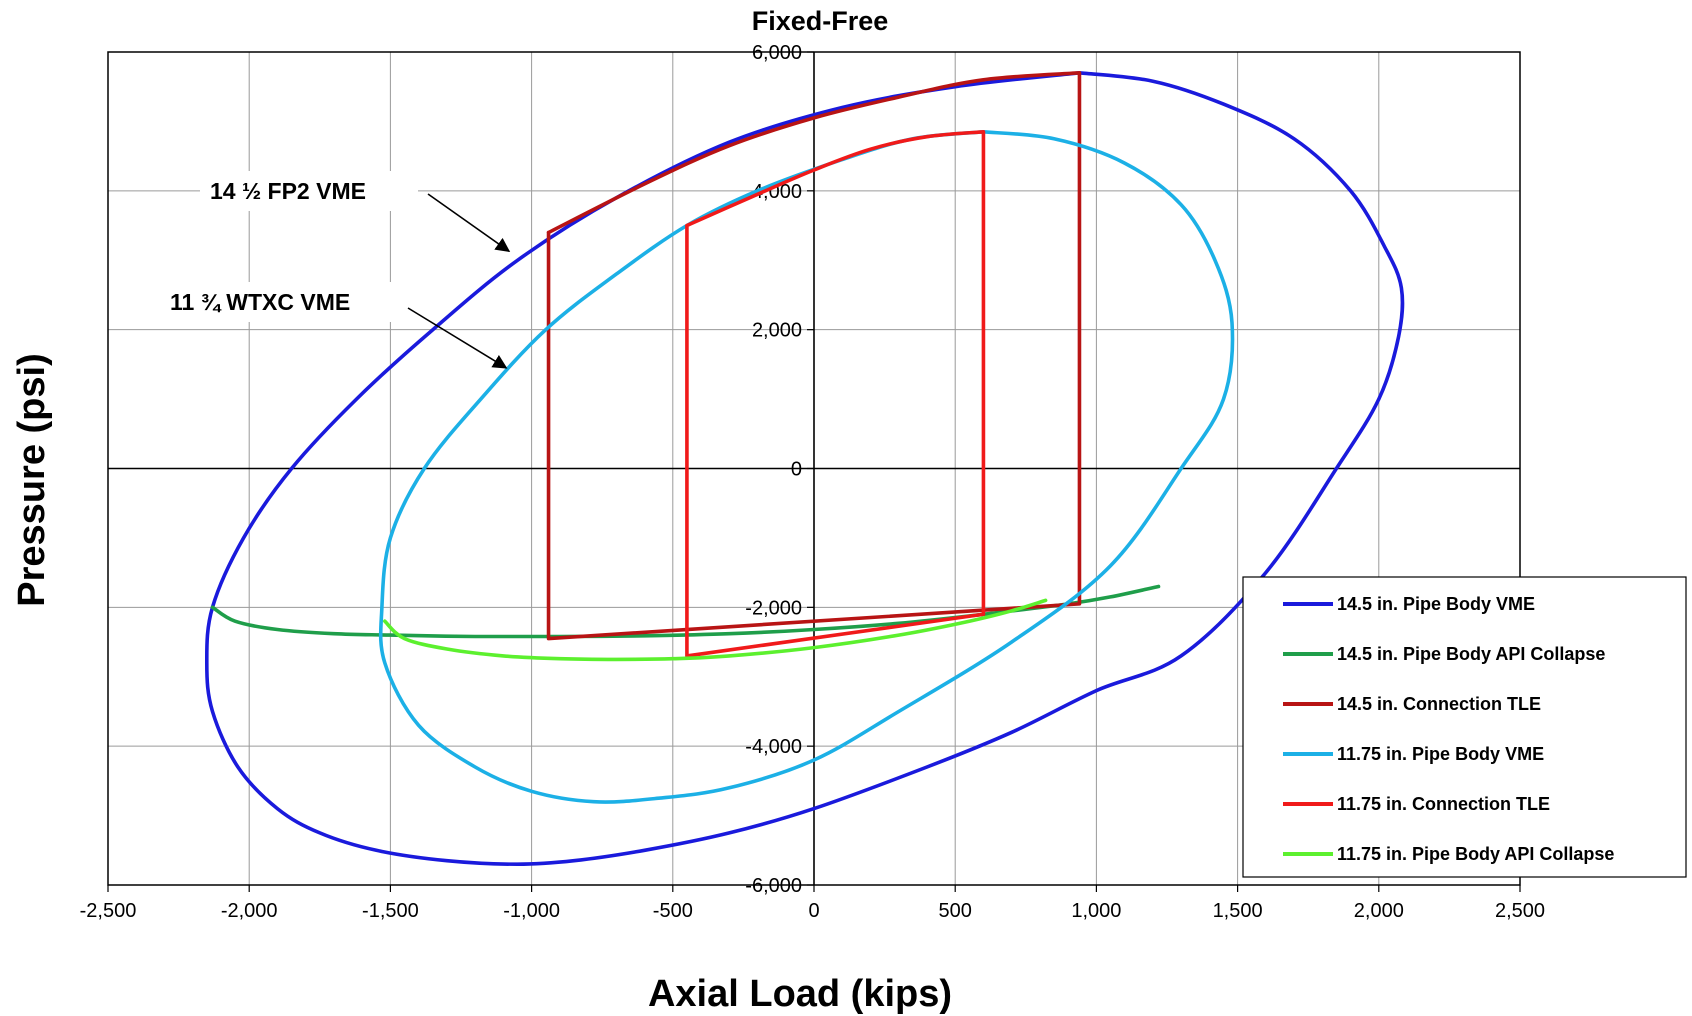  What do you see at coordinates (249, 911) in the screenshot?
I see `x-tick-label: -2,000` at bounding box center [249, 911].